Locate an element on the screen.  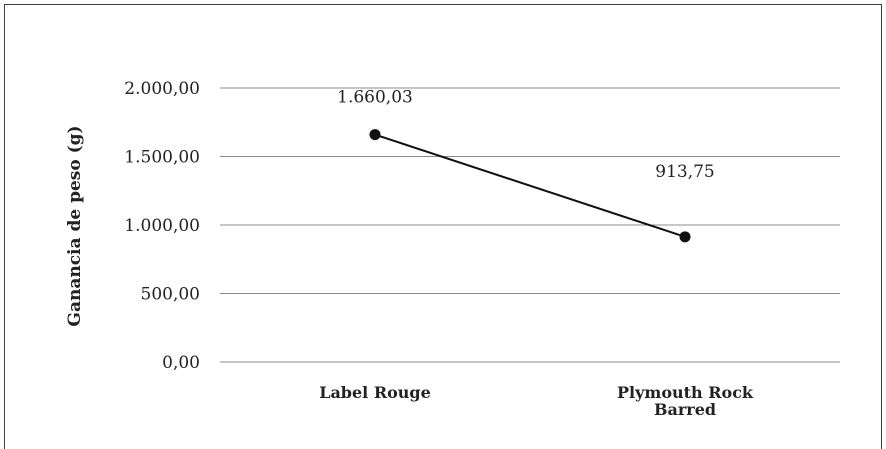
y-tick-label: 1.000,00 is located at coordinates (162, 226).